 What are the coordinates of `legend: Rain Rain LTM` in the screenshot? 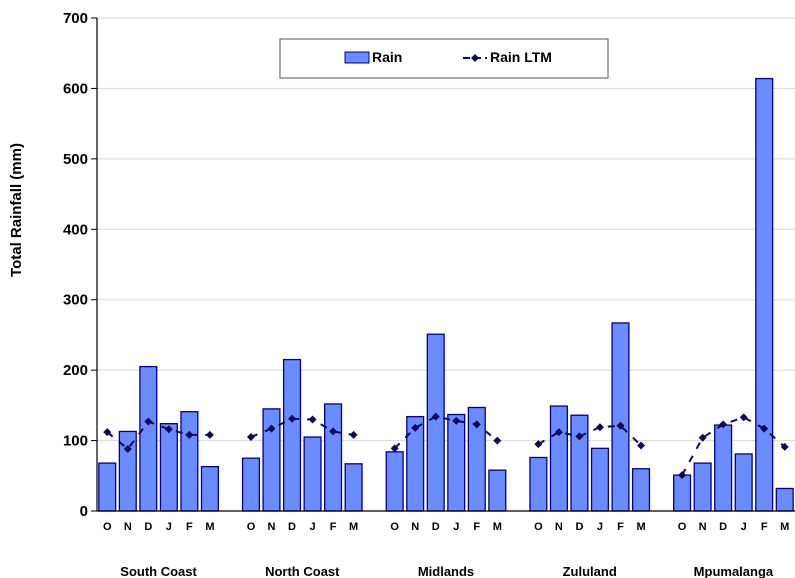 It's located at (444, 58).